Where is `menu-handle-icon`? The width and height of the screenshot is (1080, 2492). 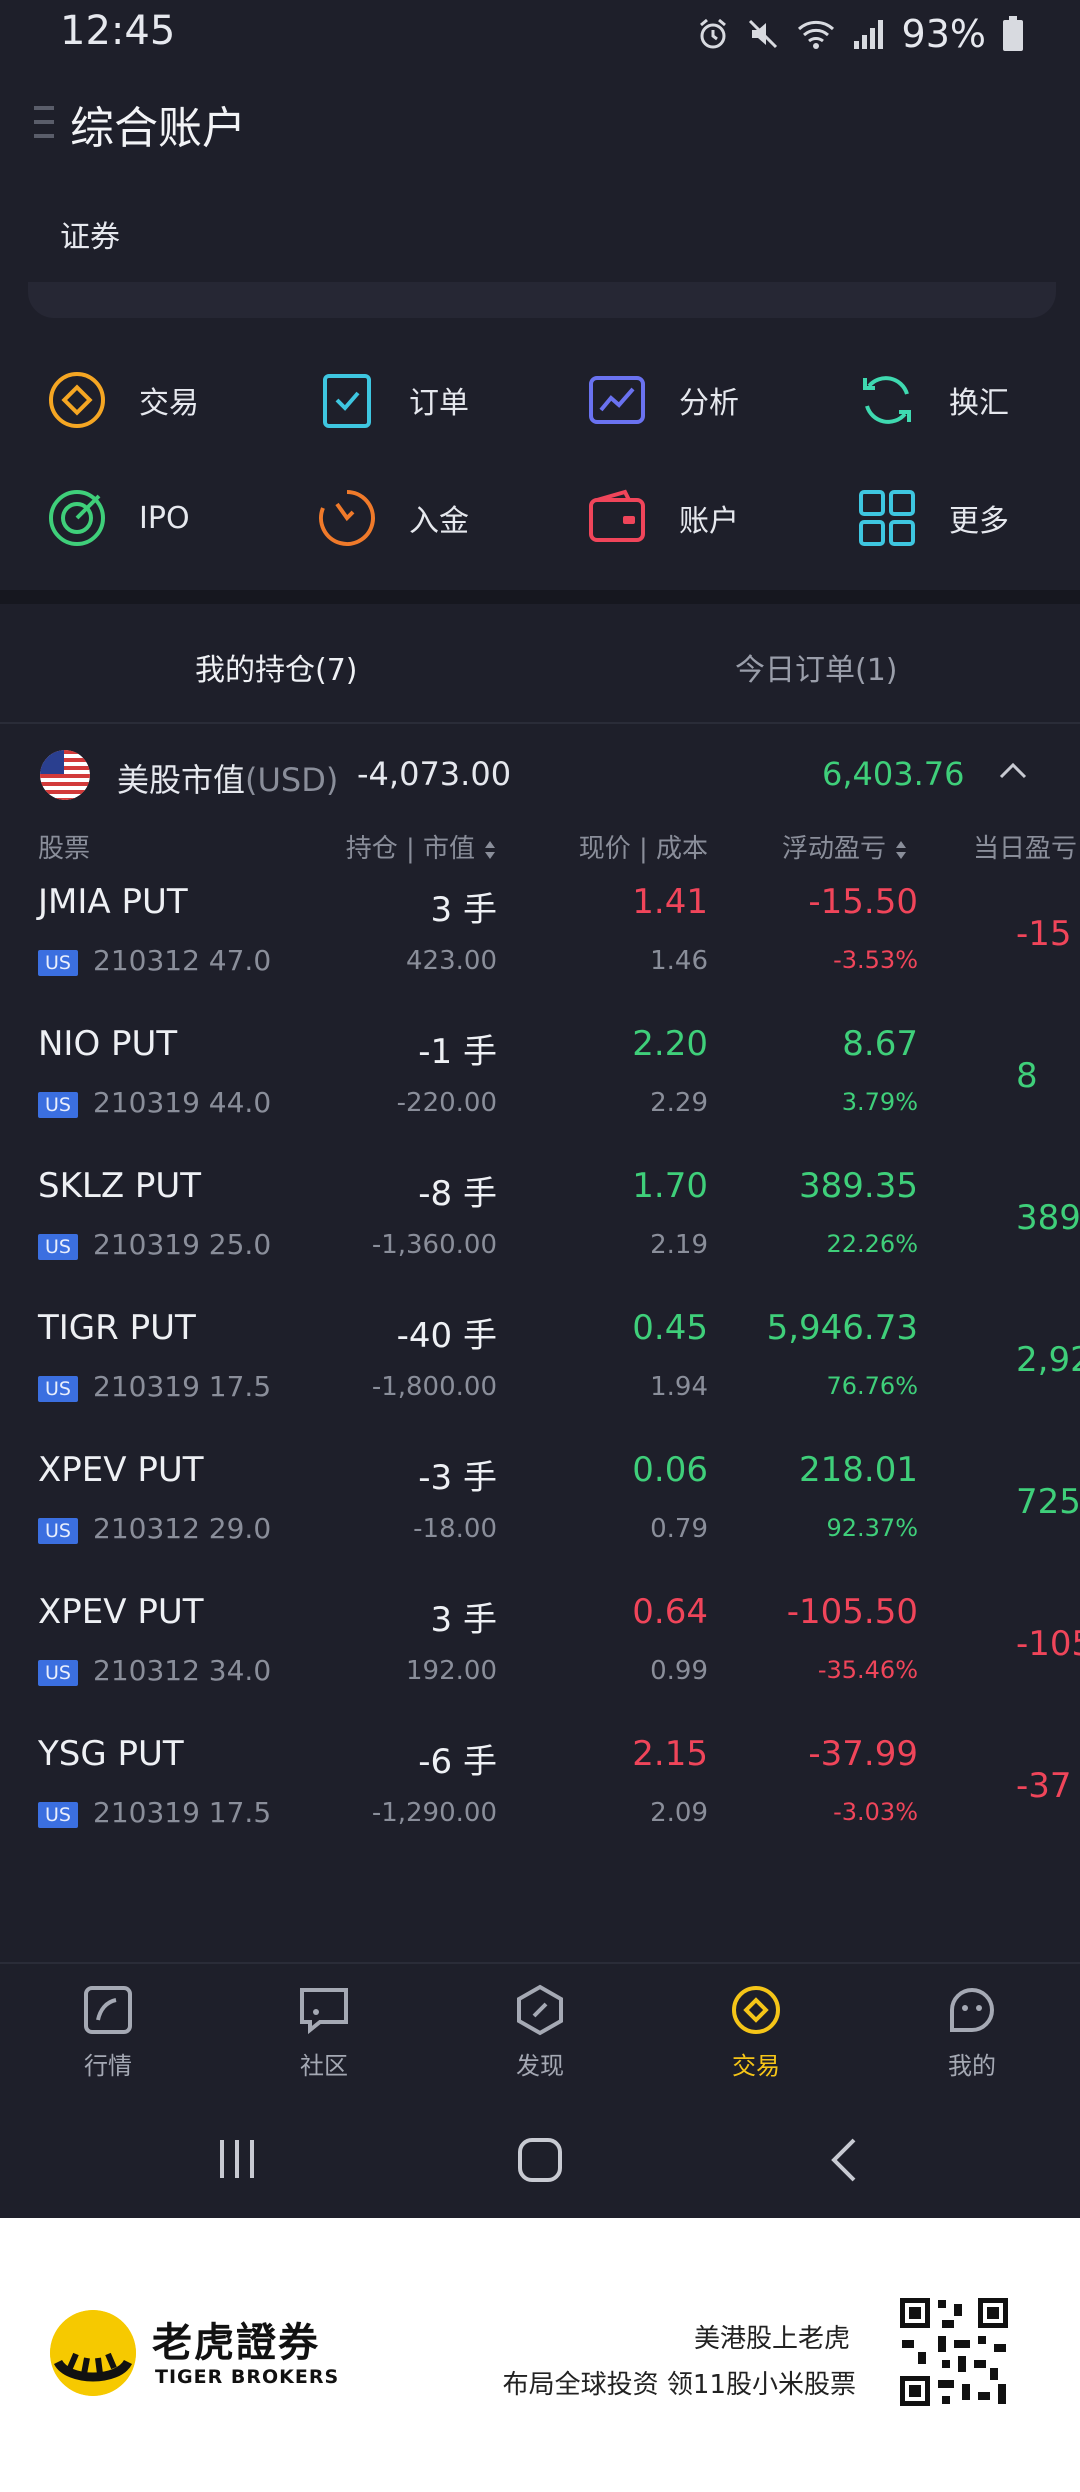
menu-handle-icon is located at coordinates (44, 122).